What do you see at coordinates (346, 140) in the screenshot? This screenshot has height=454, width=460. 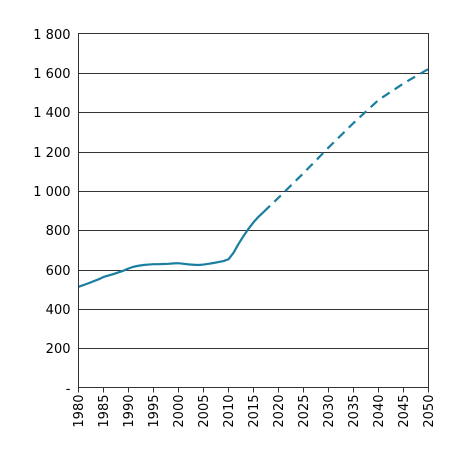 I see `projection-series-line` at bounding box center [346, 140].